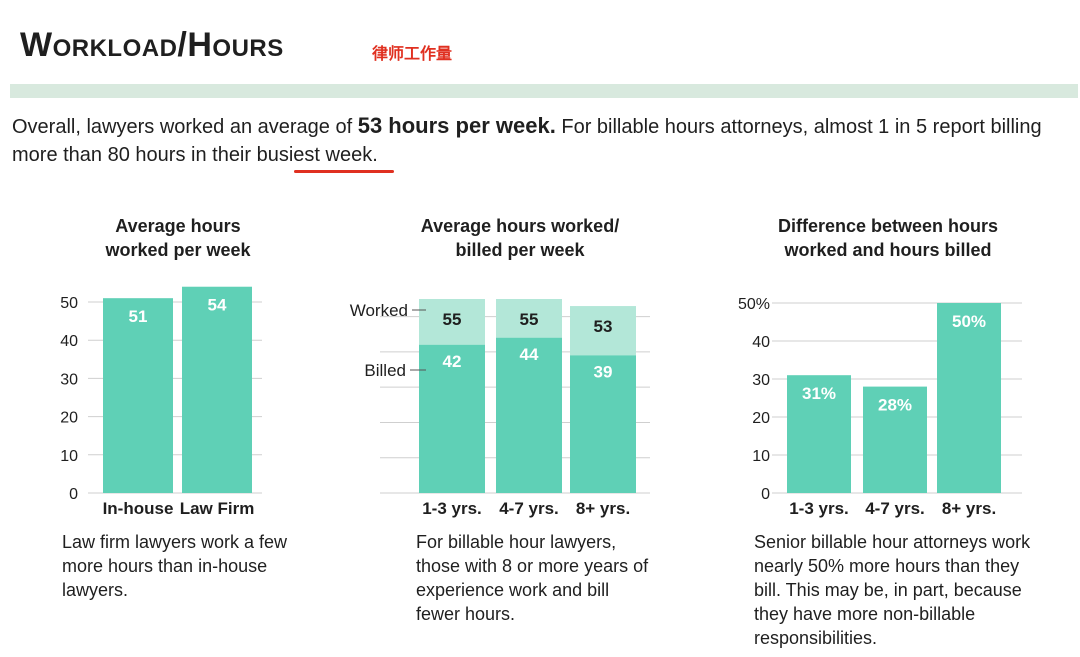 The height and width of the screenshot is (657, 1080). What do you see at coordinates (152, 45) in the screenshot?
I see `page-title: Workload/Hours` at bounding box center [152, 45].